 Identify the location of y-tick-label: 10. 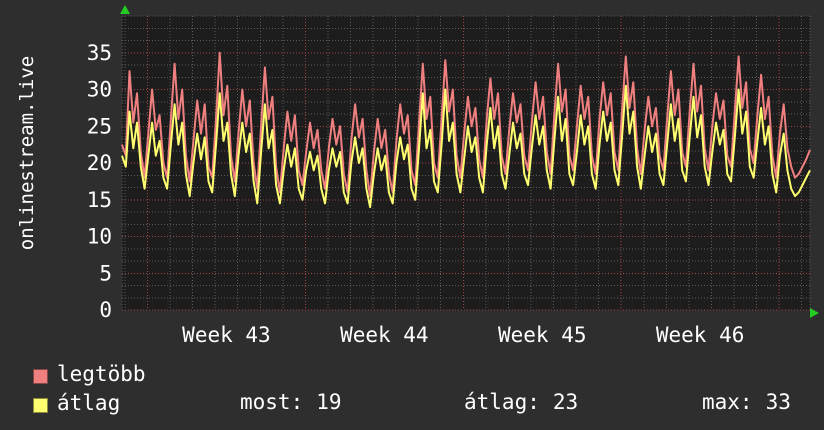
(99, 237).